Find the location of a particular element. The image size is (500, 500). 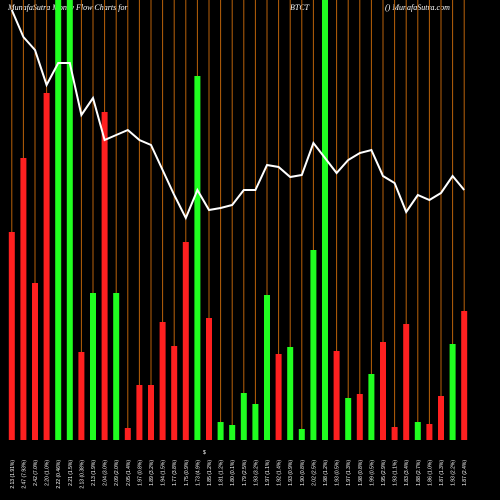

x-tick-label: 1.73 (4.9%) is located at coordinates (198, 473).